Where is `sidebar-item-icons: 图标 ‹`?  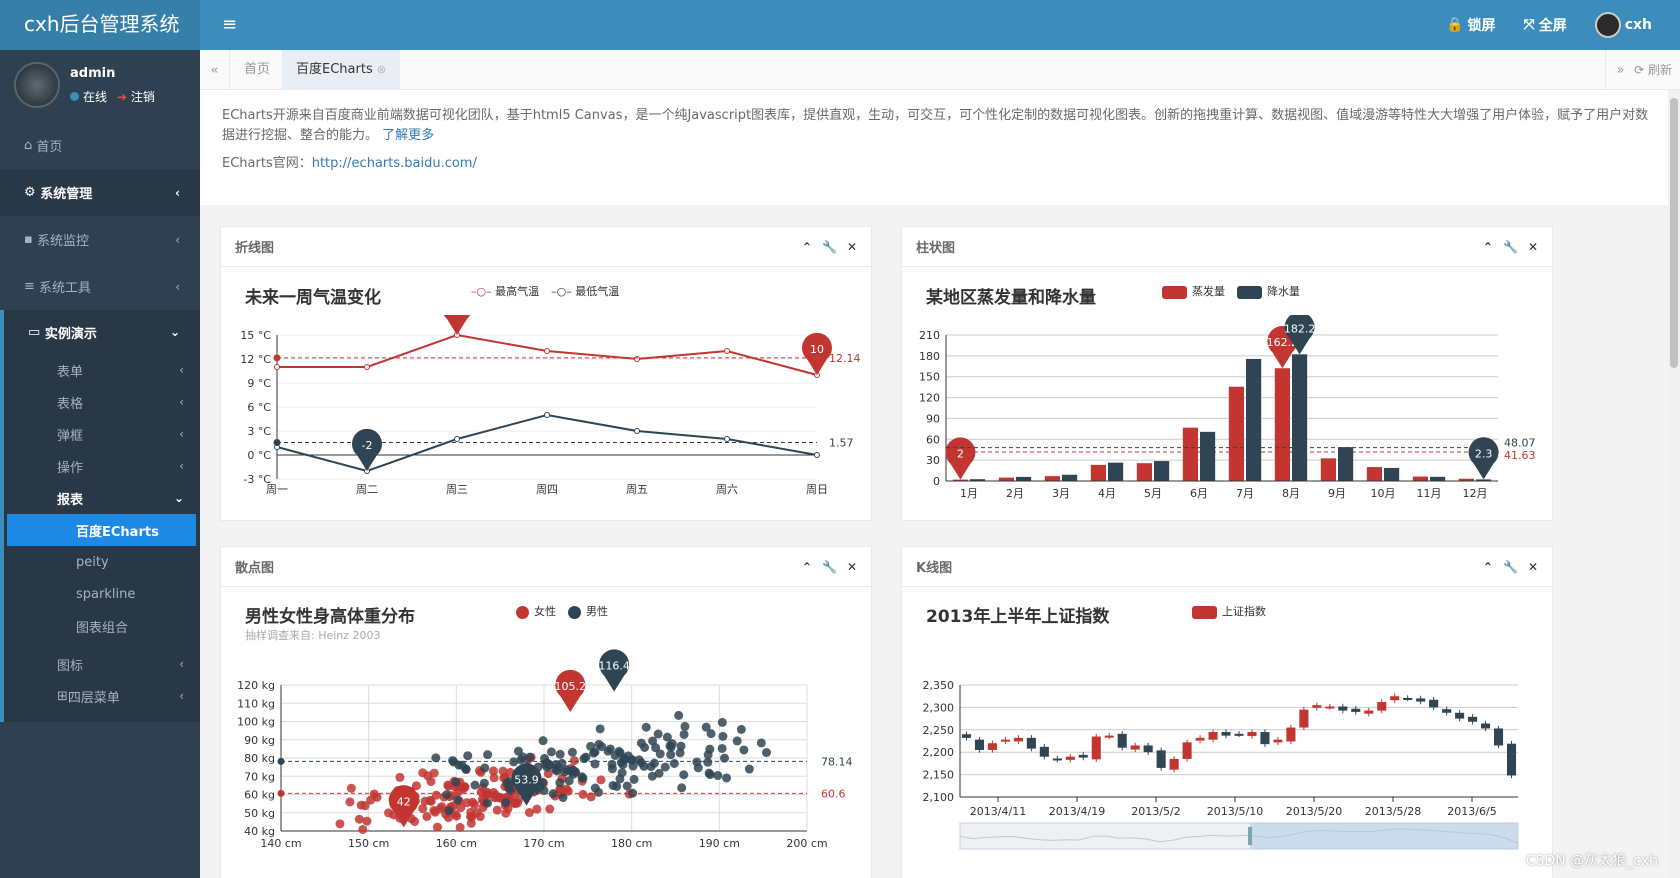
sidebar-item-icons: 图标 ‹ is located at coordinates (120, 665).